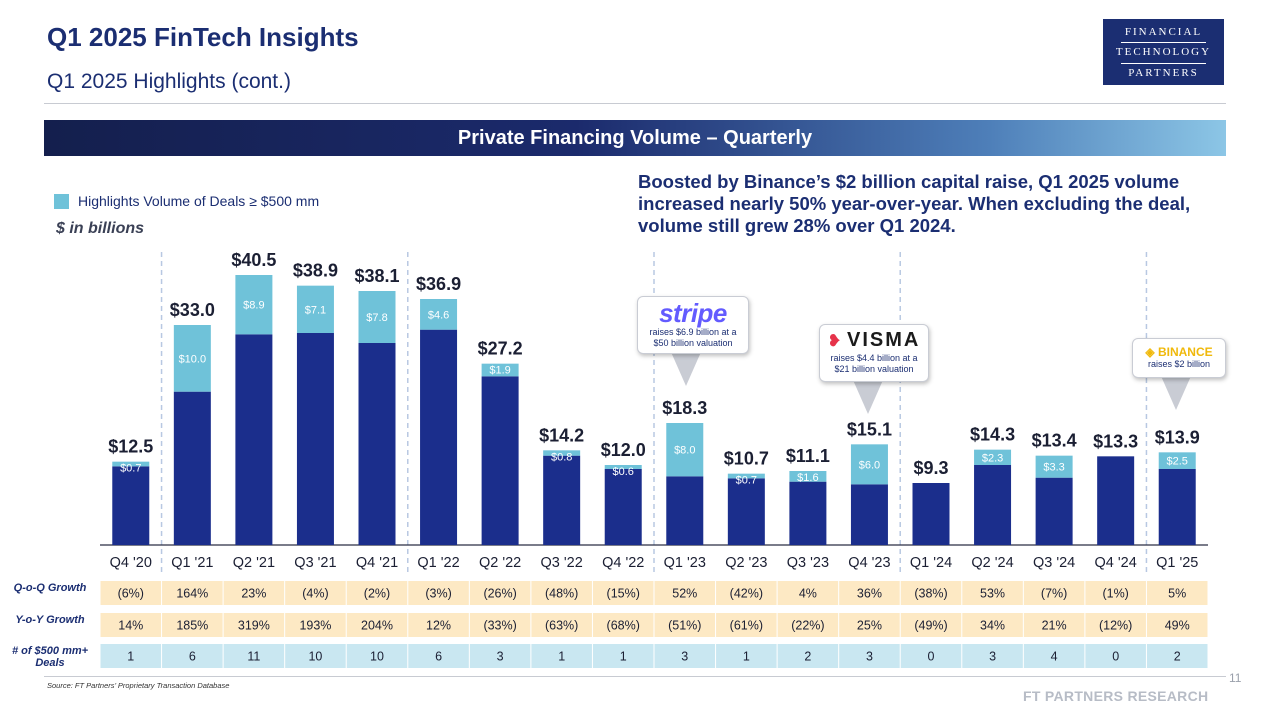  I want to click on table-cell-value: (12%), so click(1115, 626).